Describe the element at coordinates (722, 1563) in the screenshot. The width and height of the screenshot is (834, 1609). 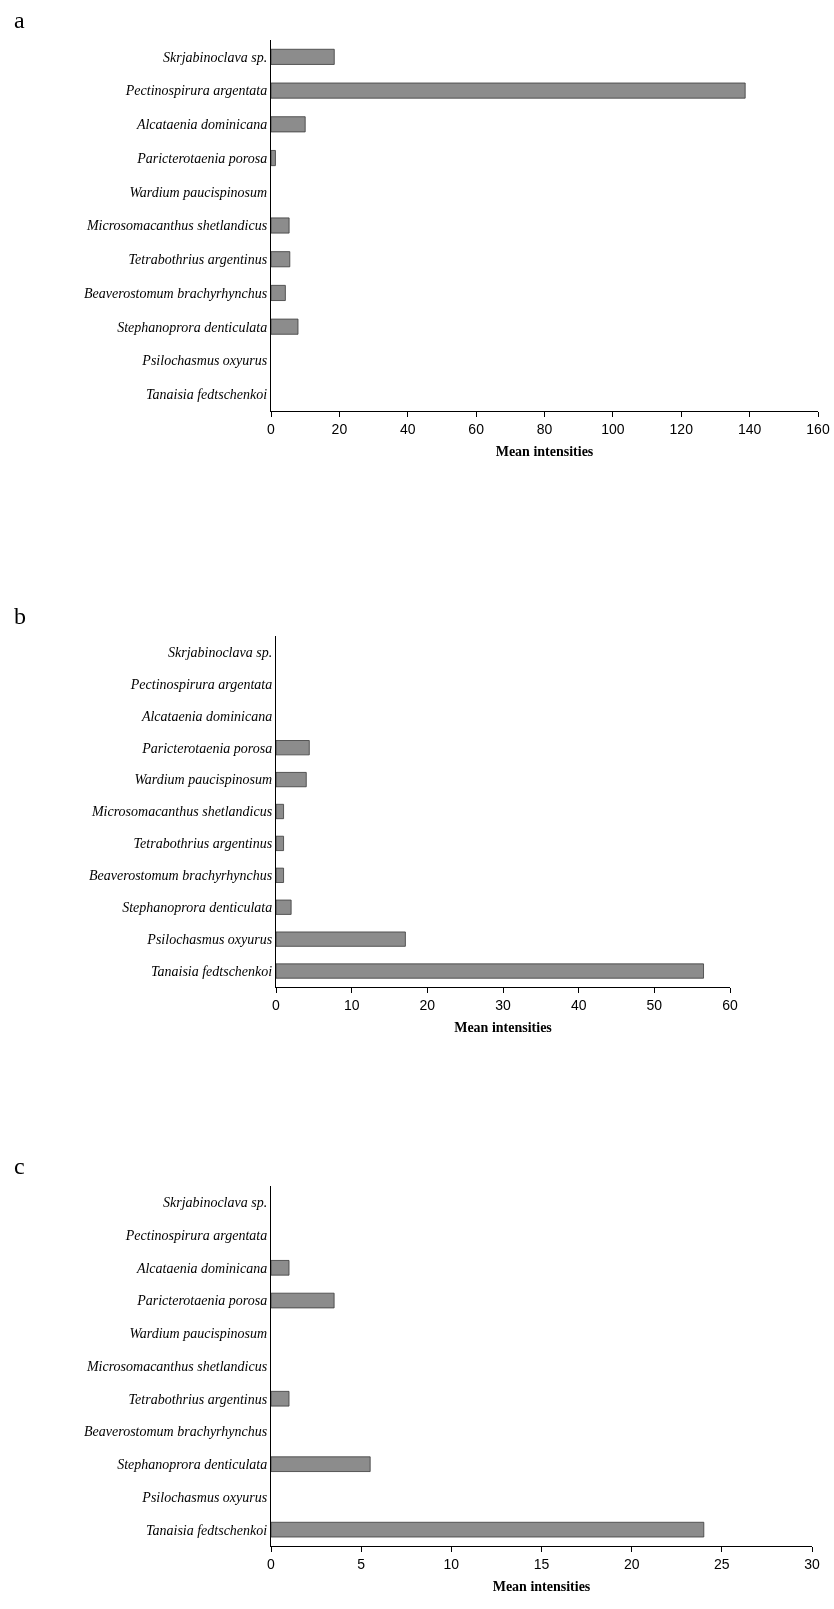
I see `x-tick-label: 25` at that location.